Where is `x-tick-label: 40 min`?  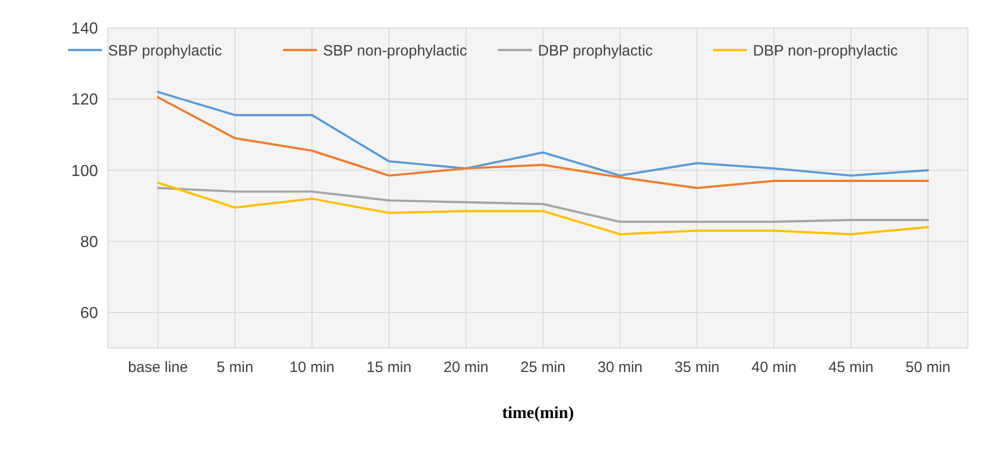 x-tick-label: 40 min is located at coordinates (774, 367).